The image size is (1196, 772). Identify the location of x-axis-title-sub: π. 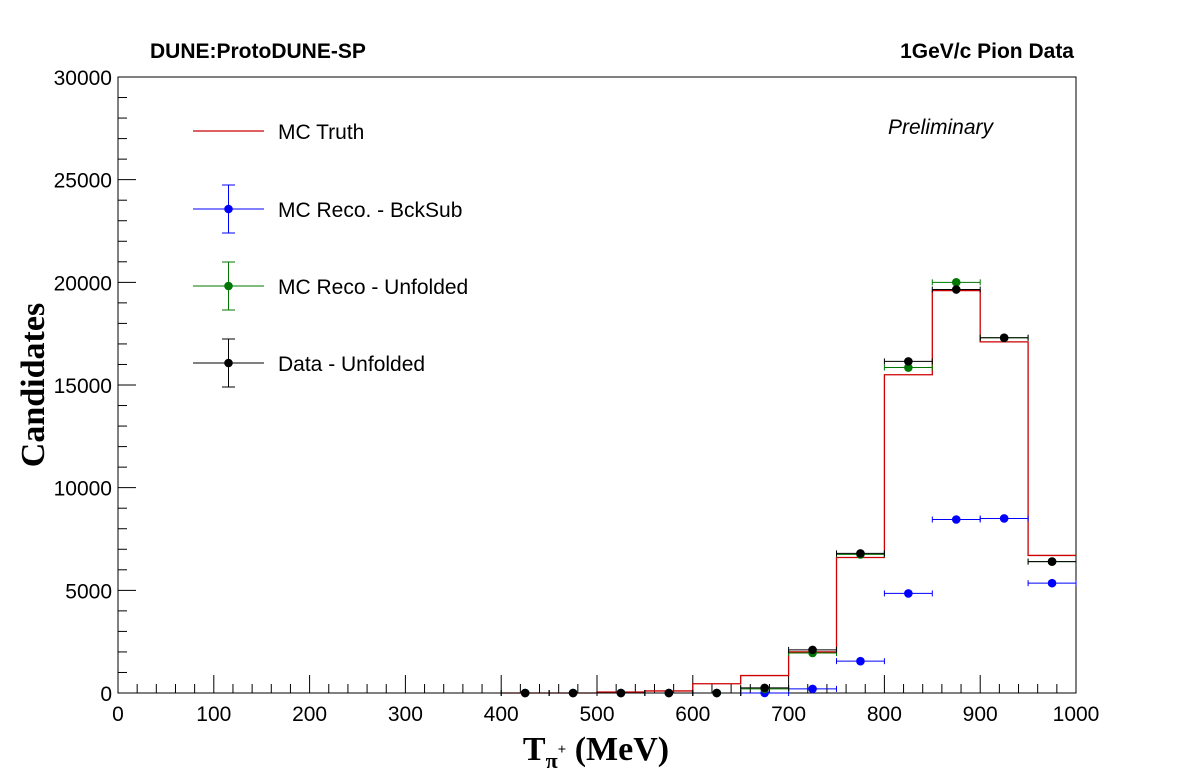
(552, 760).